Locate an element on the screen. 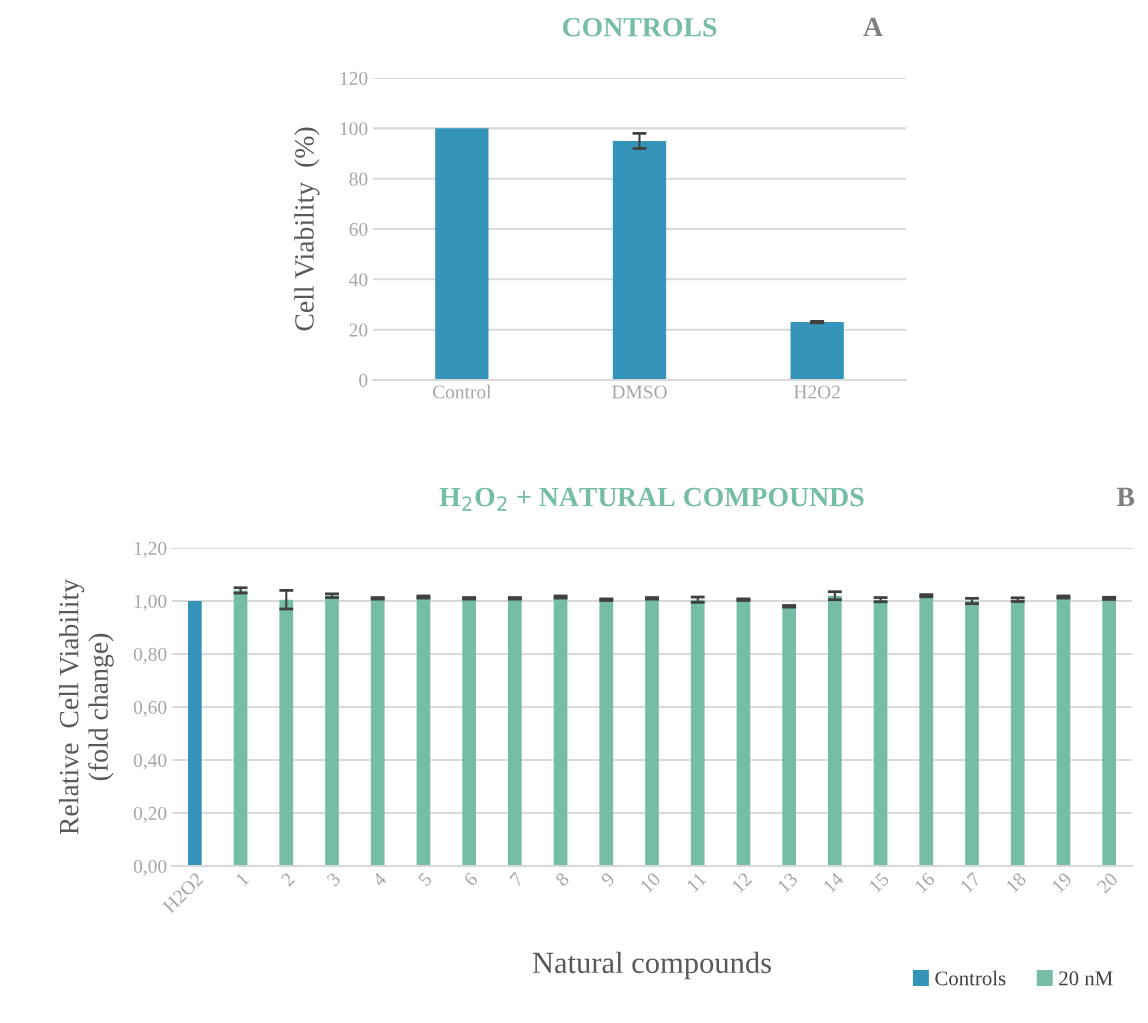 Image resolution: width=1148 pixels, height=1023 pixels. y-tick-label: 40 is located at coordinates (358, 280).